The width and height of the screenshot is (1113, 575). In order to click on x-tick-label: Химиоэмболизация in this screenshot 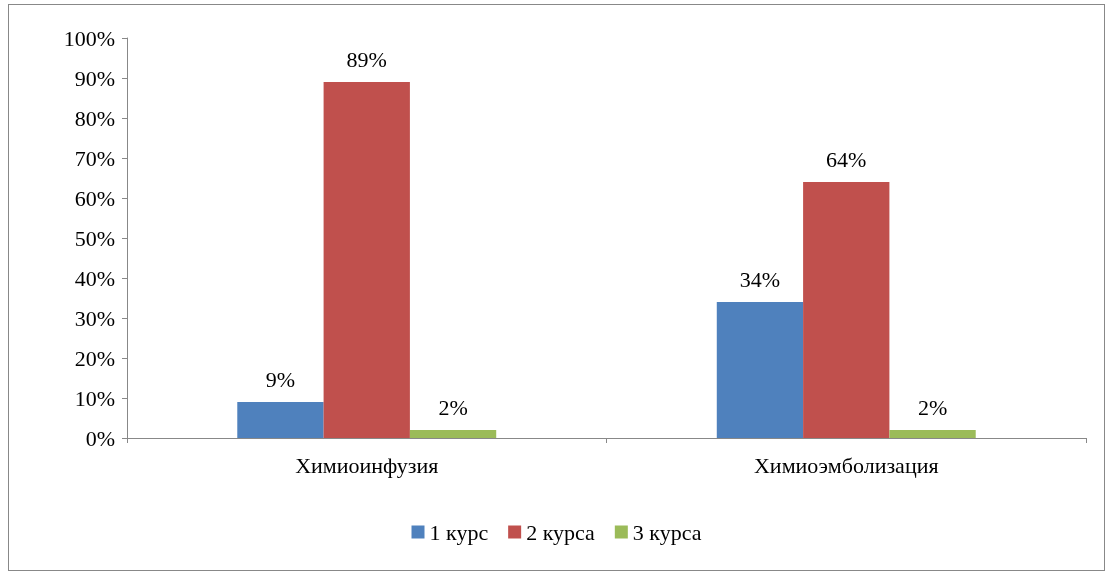, I will do `click(846, 465)`.